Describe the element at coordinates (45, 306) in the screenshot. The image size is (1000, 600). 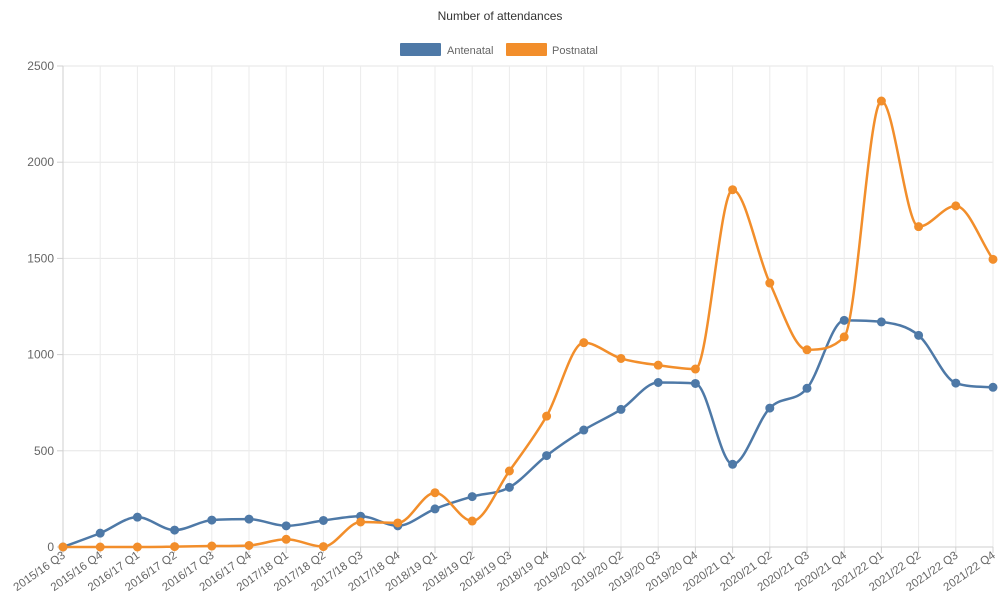
I see `y-axis-ticks: 0 500 1000 1500 2000 2500` at that location.